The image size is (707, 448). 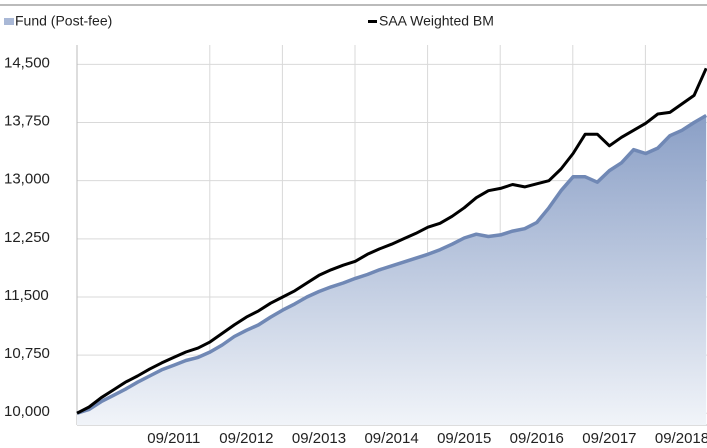 What do you see at coordinates (26, 295) in the screenshot?
I see `y-tick-label: 11,500` at bounding box center [26, 295].